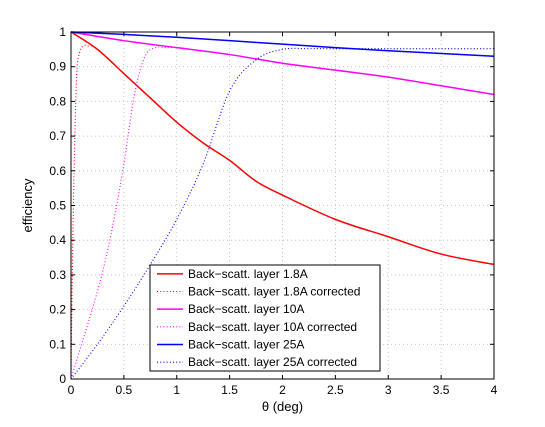 This screenshot has width=545, height=427. Describe the element at coordinates (71, 390) in the screenshot. I see `x-tick-label: 0` at that location.